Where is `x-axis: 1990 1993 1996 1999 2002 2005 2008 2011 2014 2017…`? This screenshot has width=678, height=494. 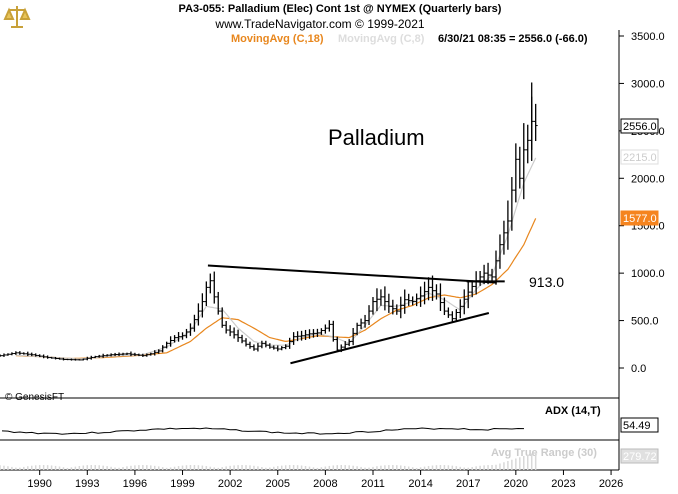 x-axis: 1990 1993 1996 1999 2002 2005 2008 2011 2014 2017… is located at coordinates (325, 480).